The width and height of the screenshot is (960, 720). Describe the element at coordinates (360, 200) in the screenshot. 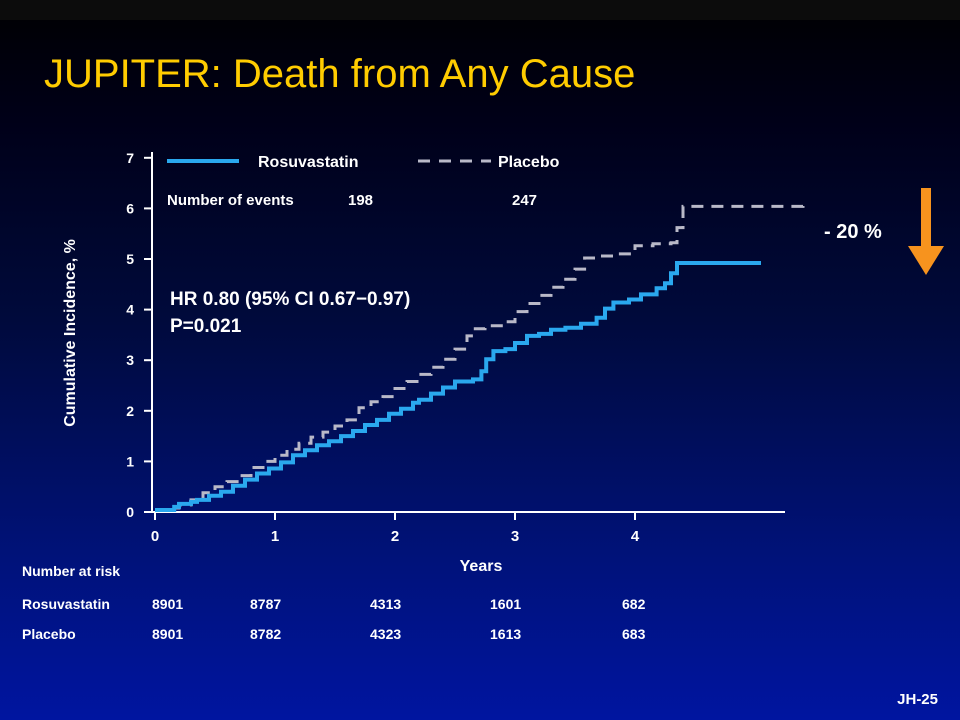

I see `events-rosuvastatin: 198` at that location.